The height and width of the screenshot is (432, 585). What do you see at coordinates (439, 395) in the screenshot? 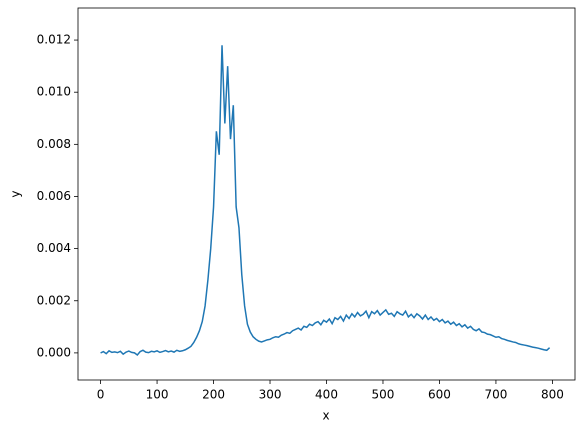
I see `x-tick-label: 600` at bounding box center [439, 395].